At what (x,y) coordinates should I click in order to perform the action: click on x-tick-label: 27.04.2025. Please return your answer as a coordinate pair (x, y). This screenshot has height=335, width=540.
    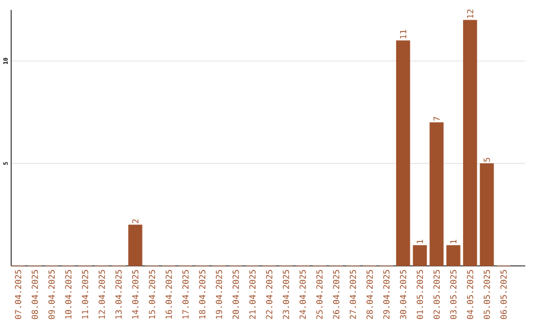
    Looking at the image, I should click on (353, 295).